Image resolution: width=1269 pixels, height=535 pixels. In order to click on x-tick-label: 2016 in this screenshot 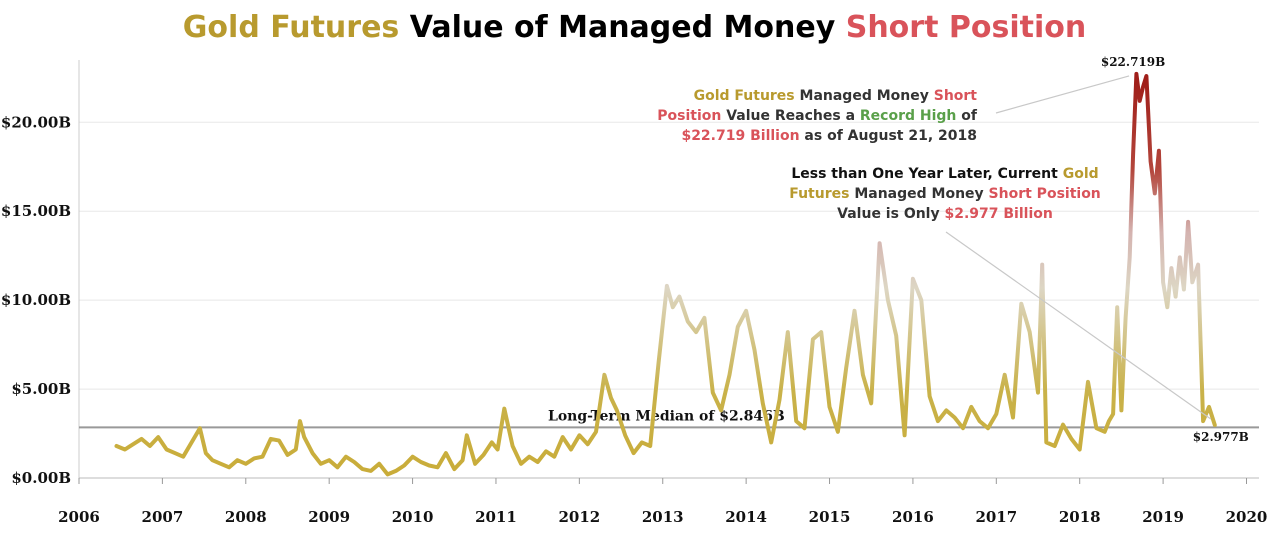, I will do `click(913, 517)`.